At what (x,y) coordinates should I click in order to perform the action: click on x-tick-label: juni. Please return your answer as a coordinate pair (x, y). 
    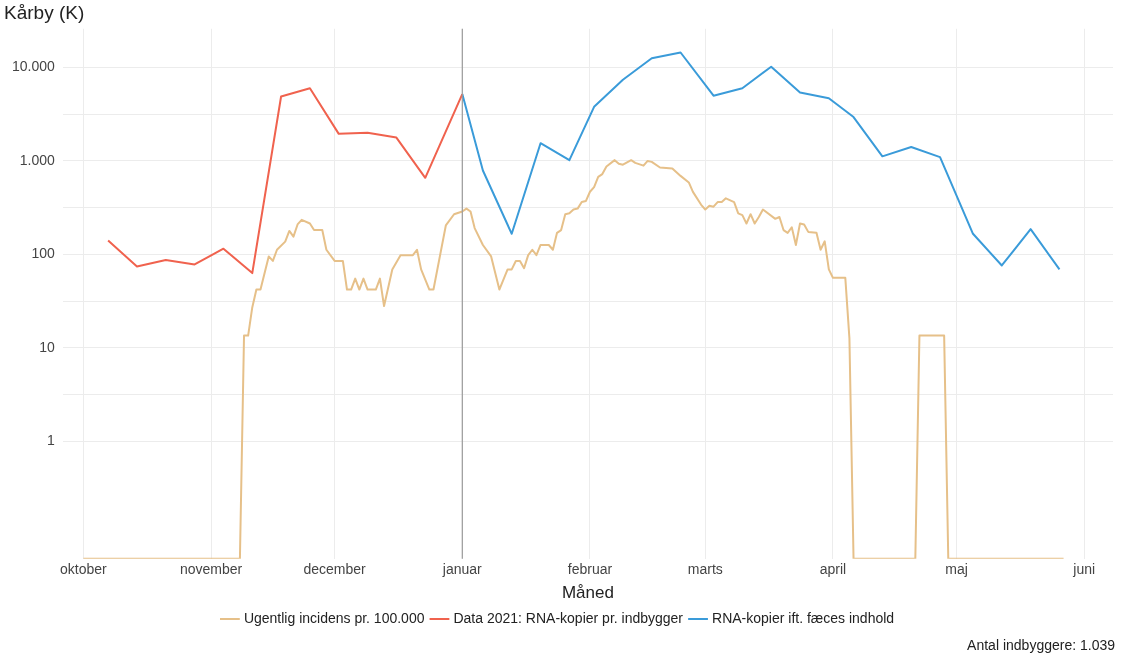
    Looking at the image, I should click on (1084, 569).